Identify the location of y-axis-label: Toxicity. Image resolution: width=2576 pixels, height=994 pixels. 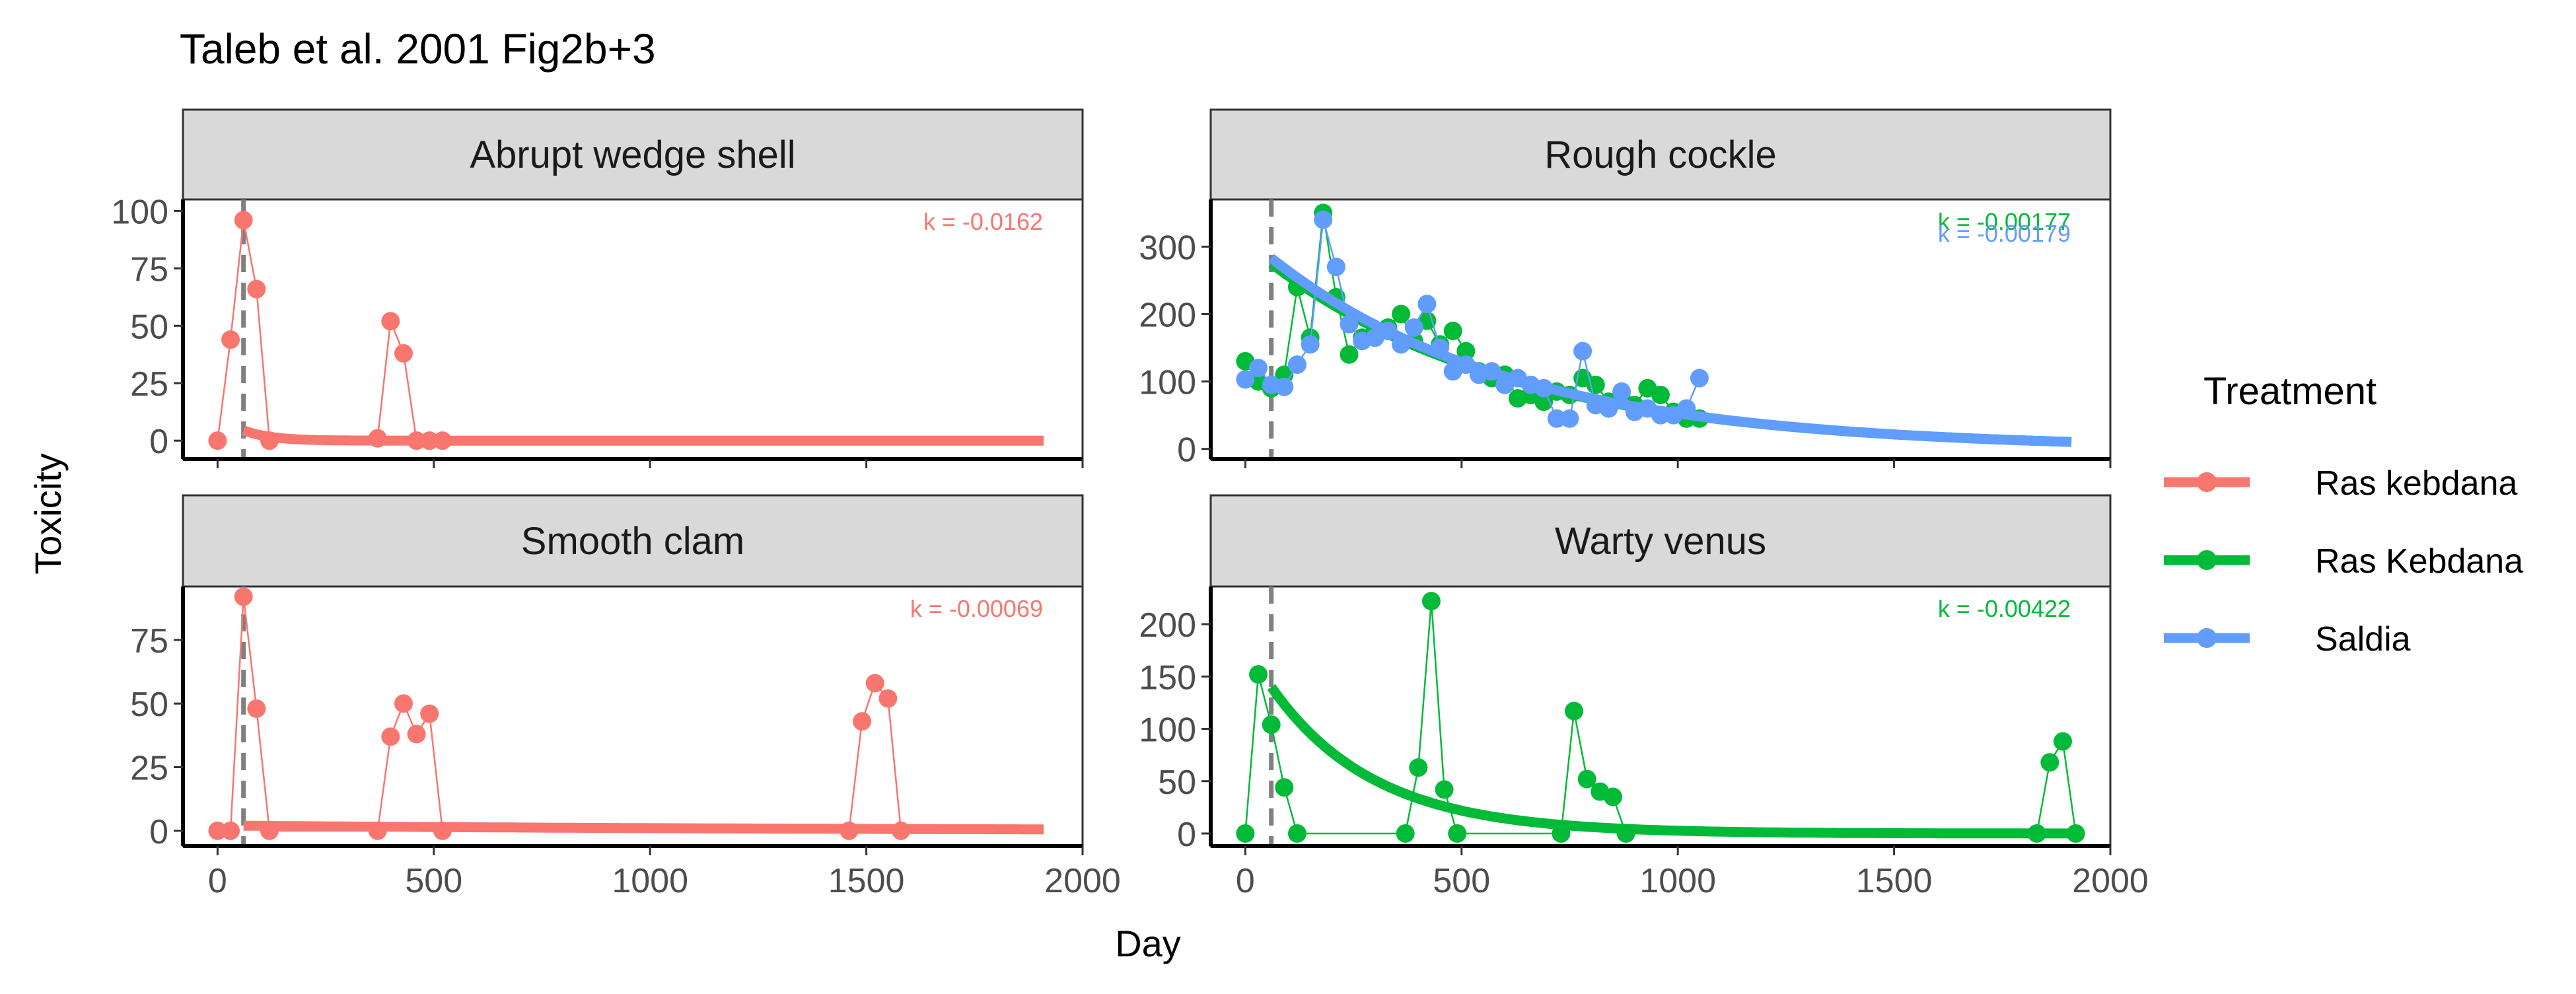
(48, 514).